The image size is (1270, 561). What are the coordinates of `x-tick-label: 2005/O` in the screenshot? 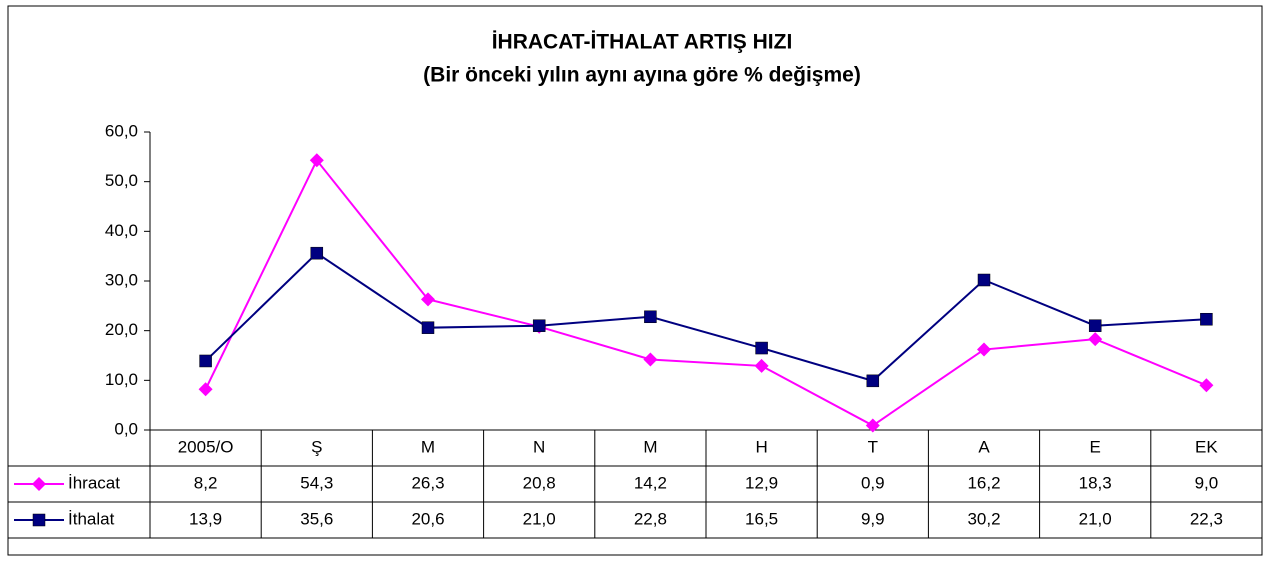 It's located at (206, 446).